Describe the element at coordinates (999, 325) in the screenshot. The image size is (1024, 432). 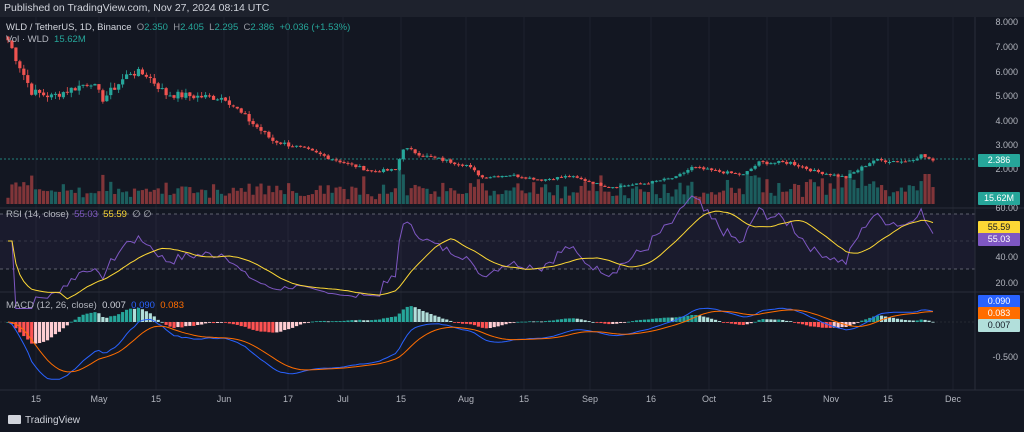
I see `hist-badge: 0.007` at that location.